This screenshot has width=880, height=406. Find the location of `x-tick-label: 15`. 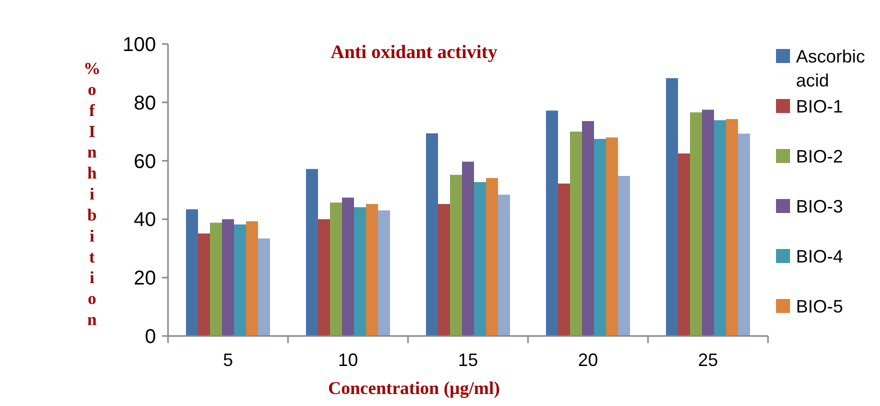

x-tick-label: 15 is located at coordinates (468, 360).